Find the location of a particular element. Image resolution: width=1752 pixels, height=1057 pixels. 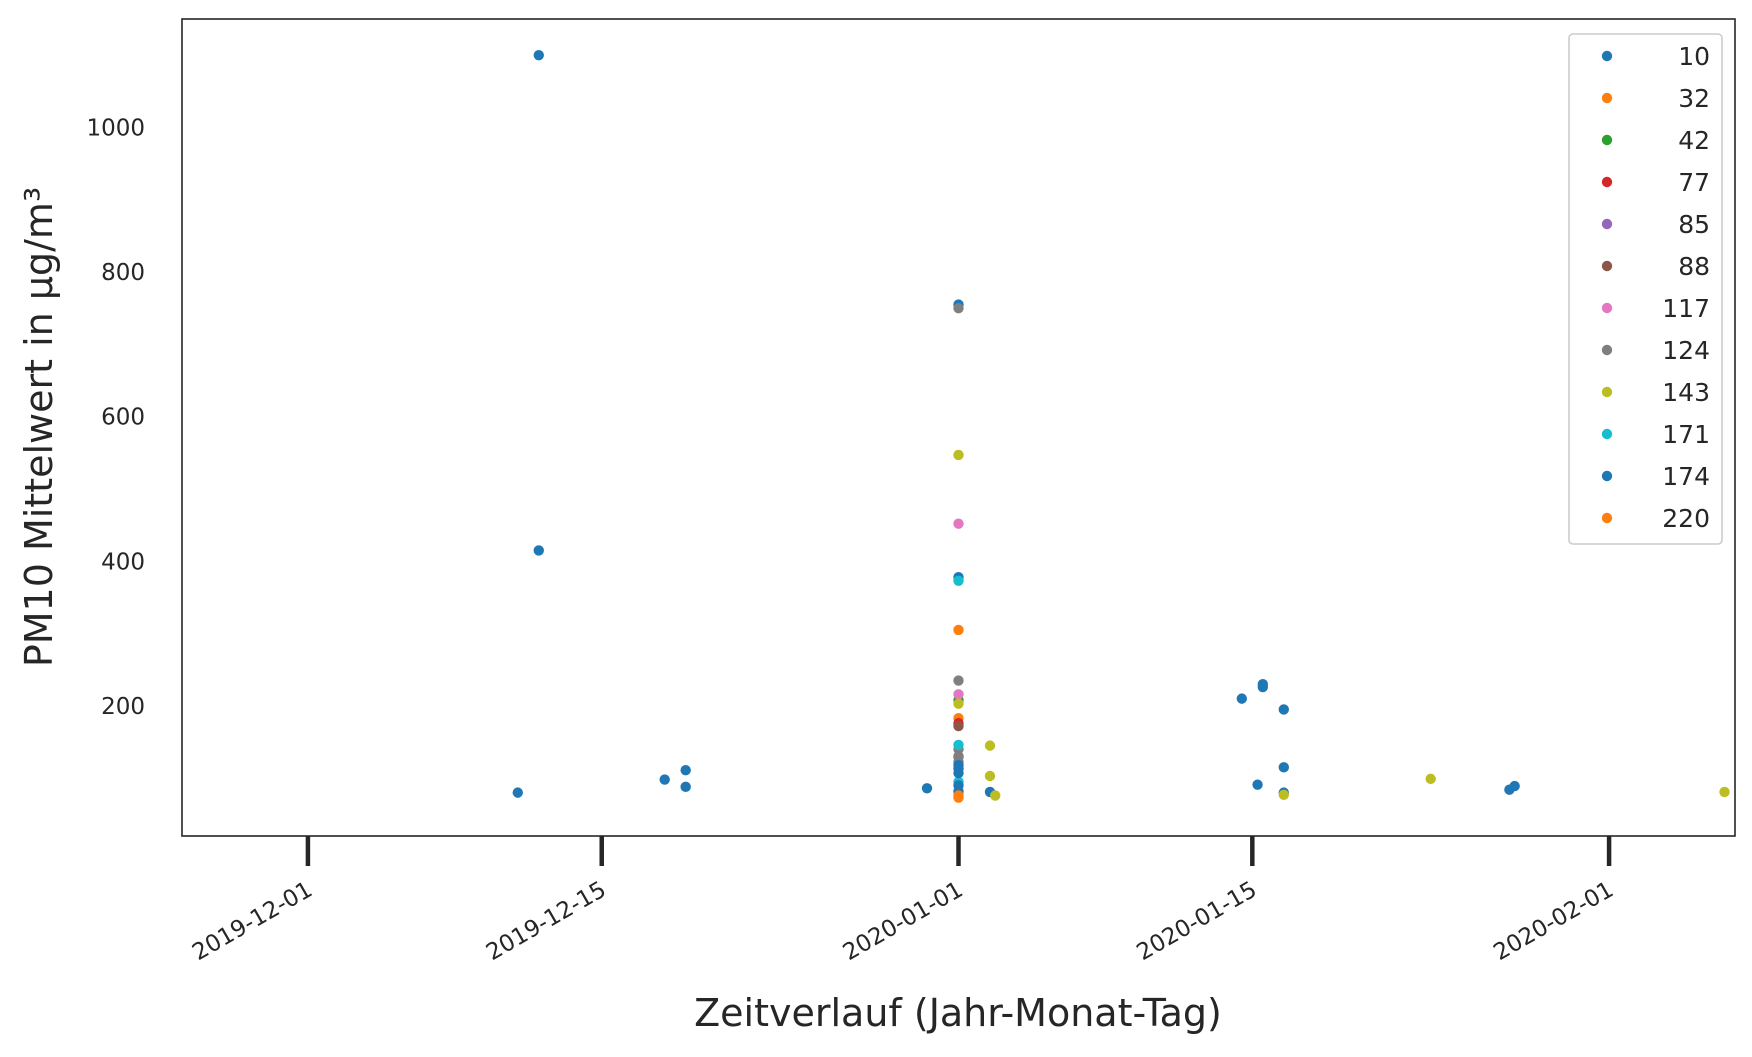

y-tick-label: 400 is located at coordinates (123, 562).